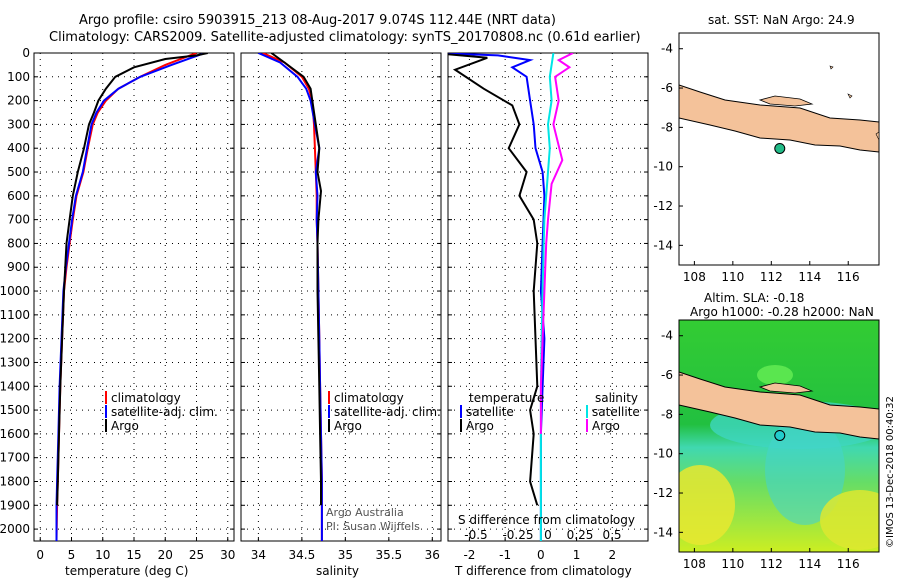 This screenshot has width=900, height=580. What do you see at coordinates (18, 267) in the screenshot?
I see `depth-tick-label: 900` at bounding box center [18, 267].